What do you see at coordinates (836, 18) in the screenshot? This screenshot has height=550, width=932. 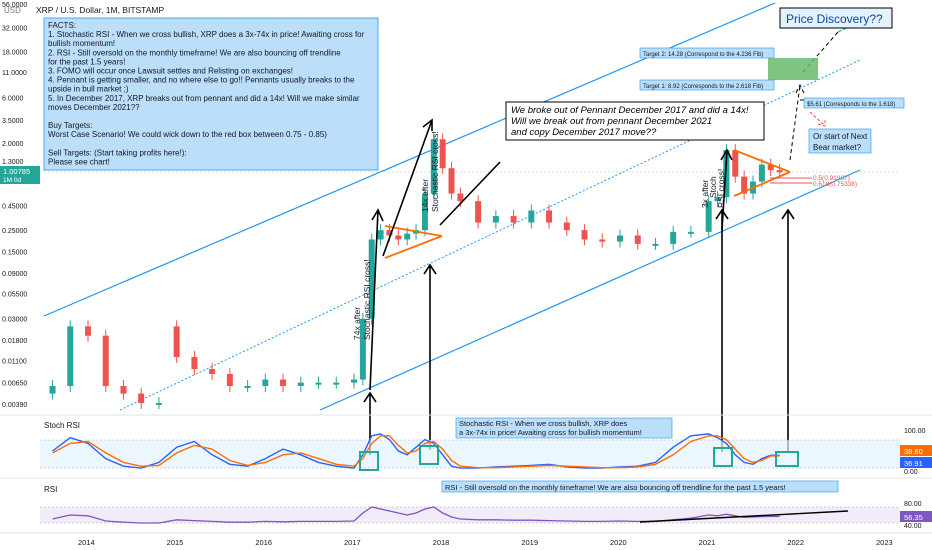 I see `price-discovery-box: Price Discovery??` at bounding box center [836, 18].